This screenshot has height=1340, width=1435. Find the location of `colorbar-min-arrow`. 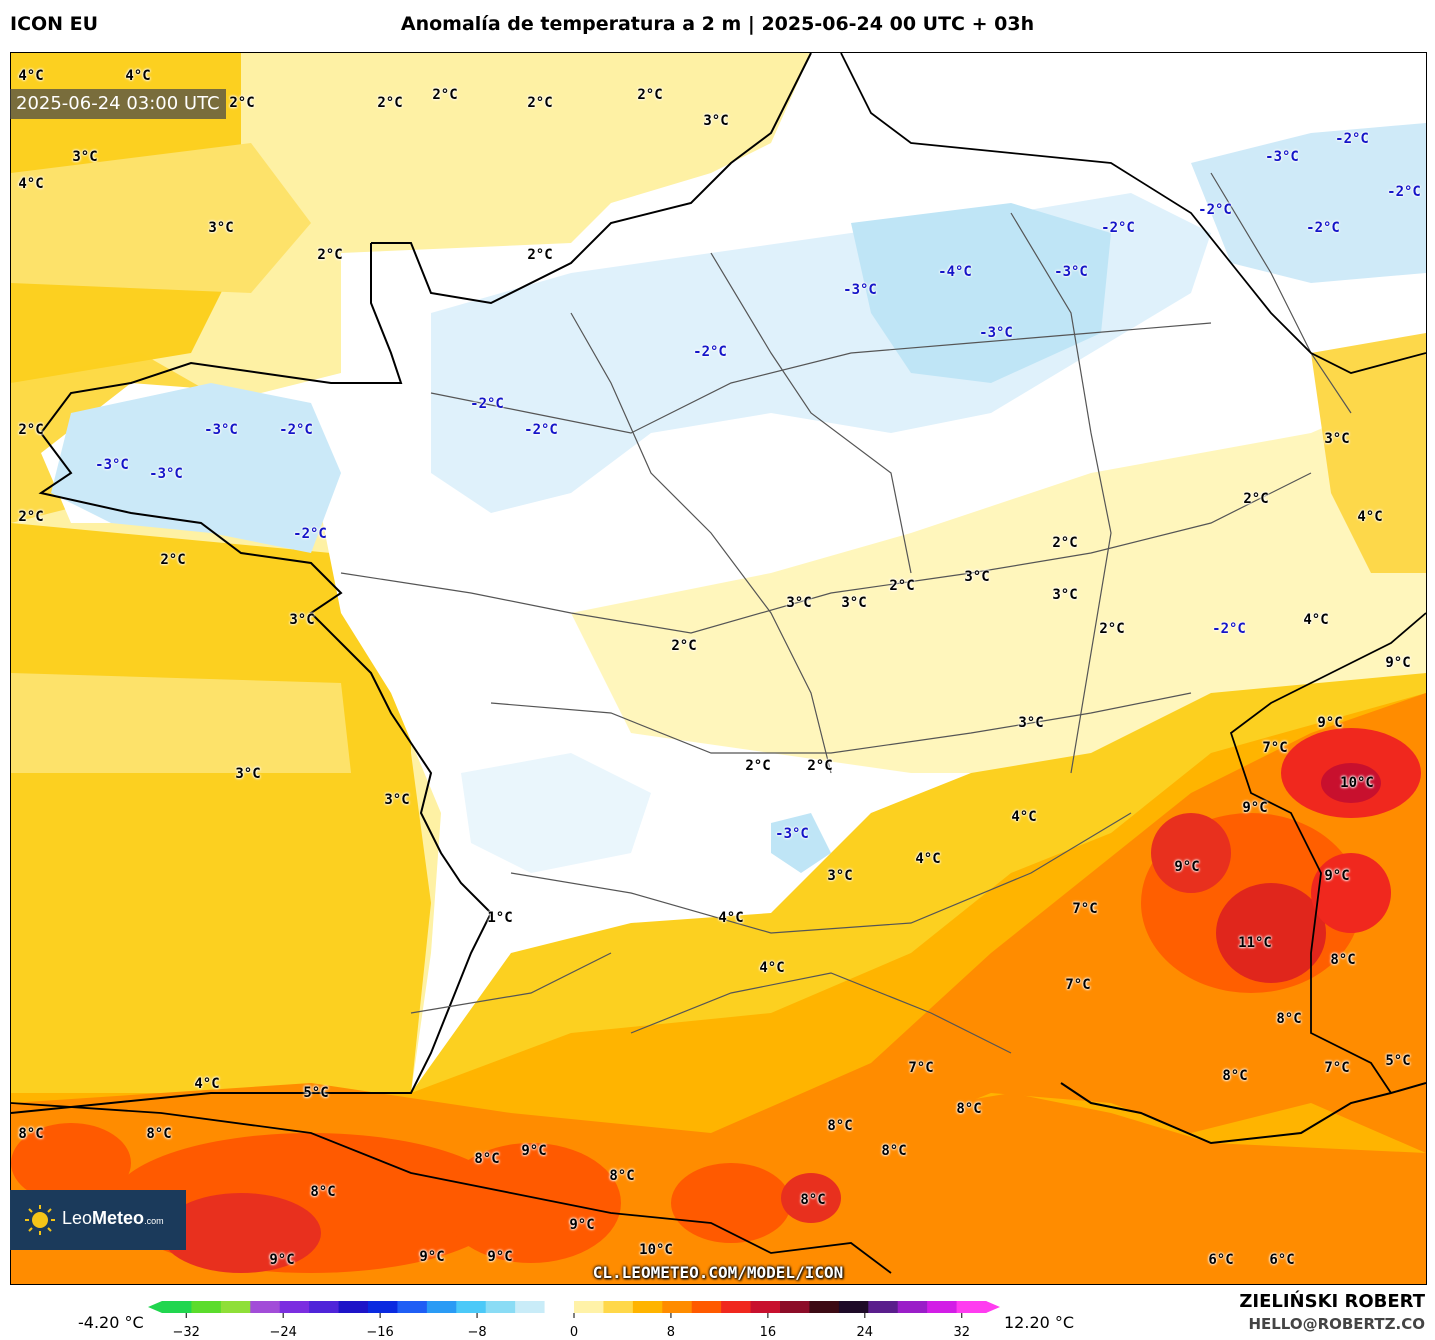

colorbar-min-arrow is located at coordinates (155, 1307).